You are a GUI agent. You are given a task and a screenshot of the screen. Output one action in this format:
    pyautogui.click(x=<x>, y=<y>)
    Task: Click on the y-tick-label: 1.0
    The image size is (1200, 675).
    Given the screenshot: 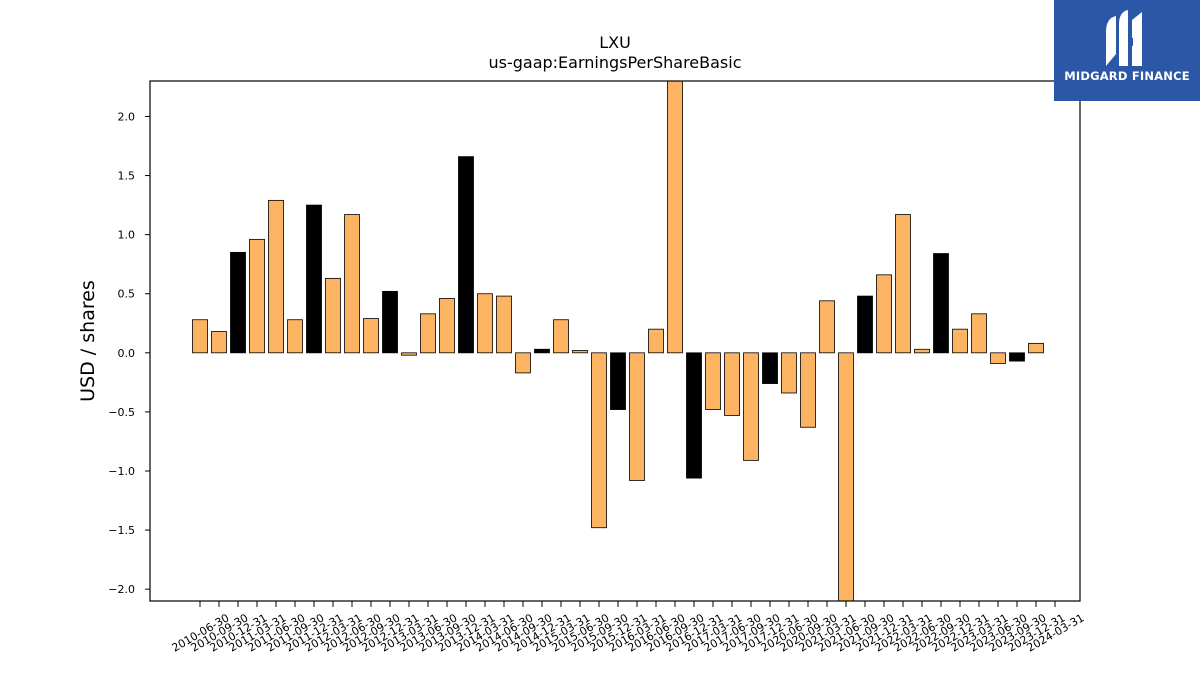 What is the action you would take?
    pyautogui.click(x=127, y=235)
    